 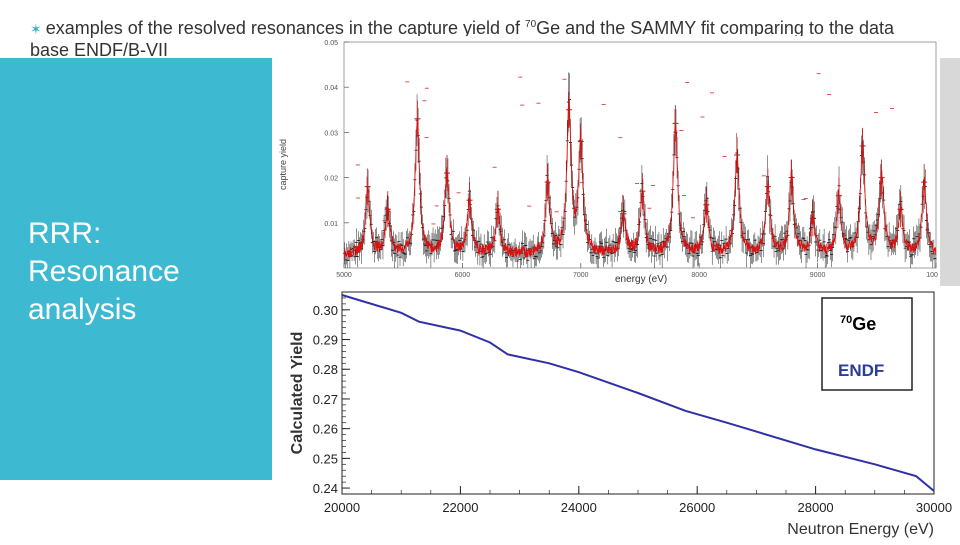 I want to click on side-title-line: Resonance, so click(x=104, y=271).